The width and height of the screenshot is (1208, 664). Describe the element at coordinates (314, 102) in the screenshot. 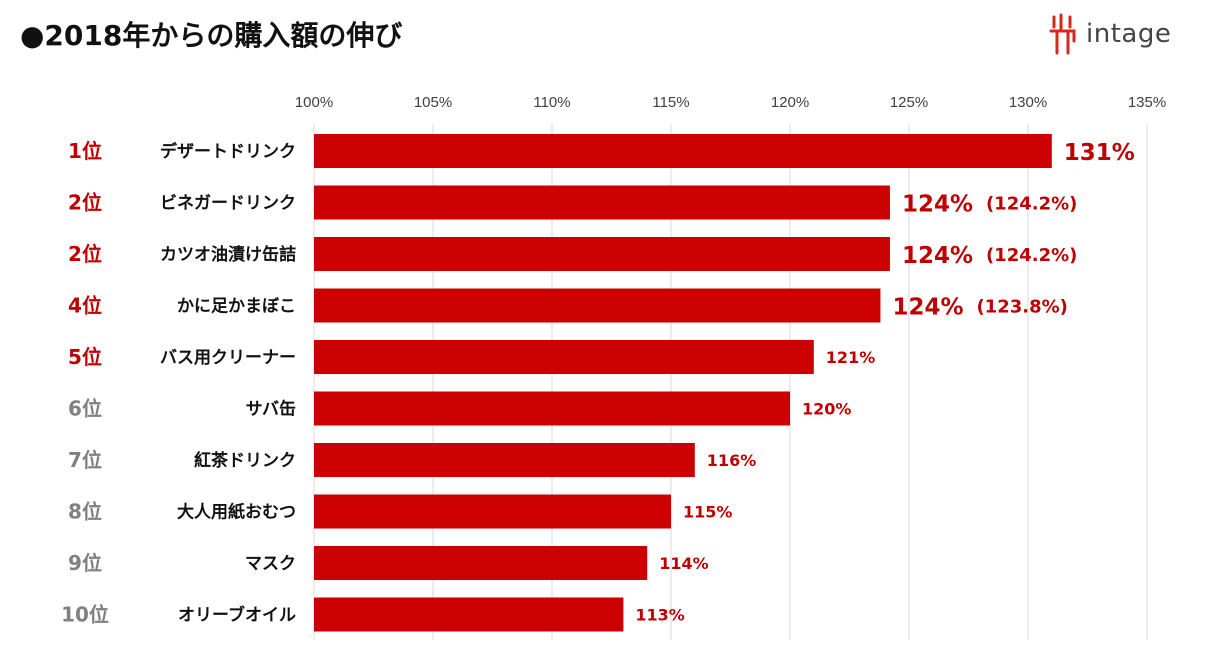

I see `x-tick-label: 100%` at that location.